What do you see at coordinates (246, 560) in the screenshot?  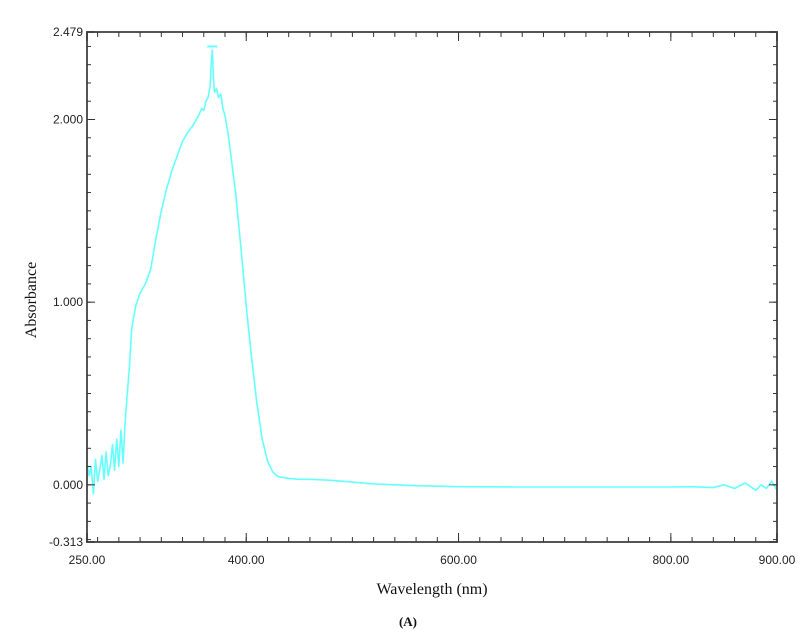 I see `x-tick-label: 400.00` at bounding box center [246, 560].